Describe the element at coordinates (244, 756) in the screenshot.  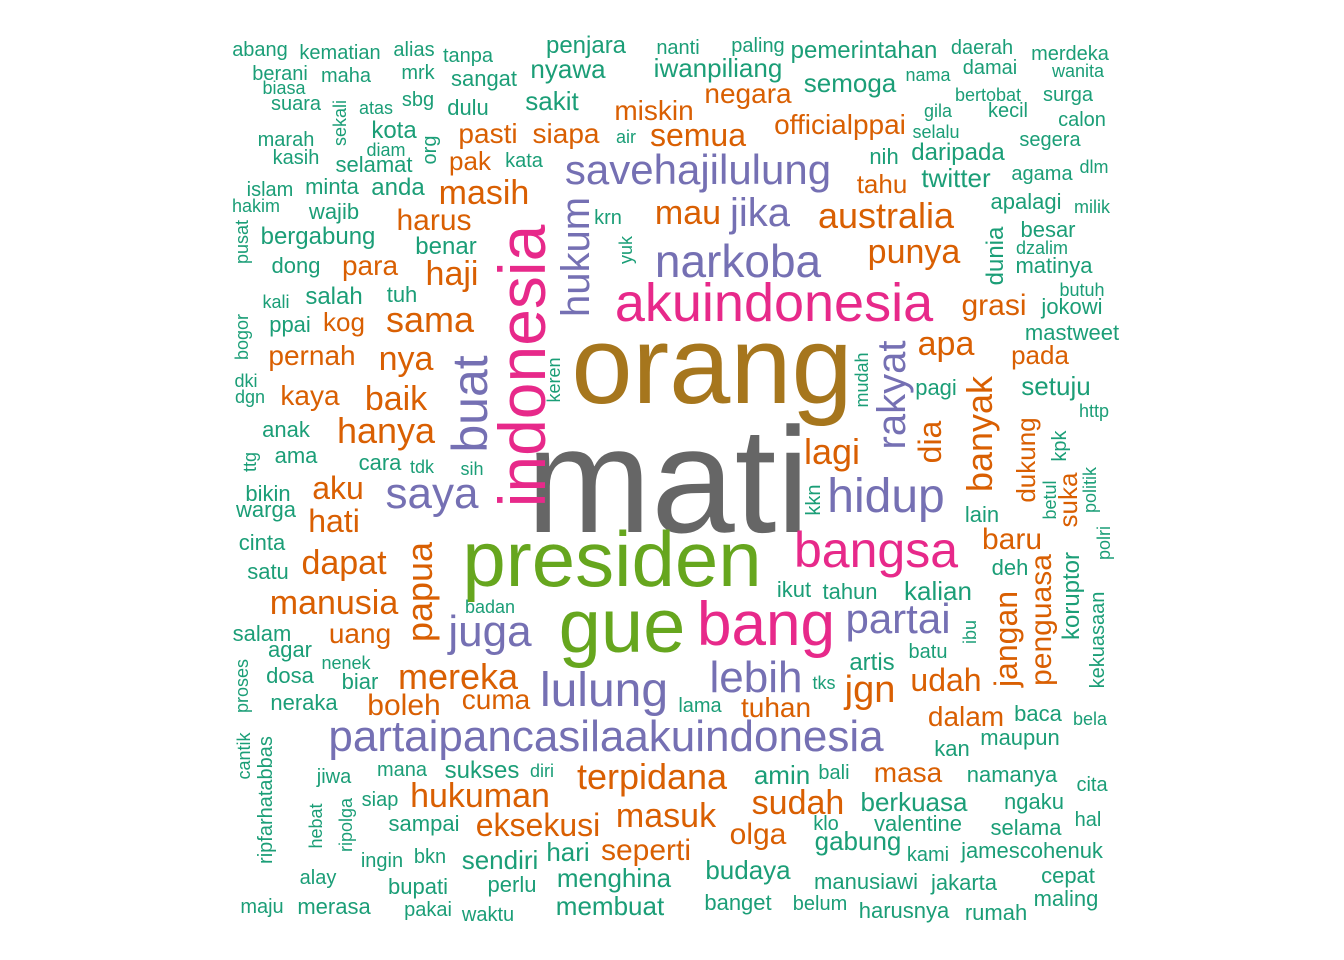
I see `word-cantik: cantik` at that location.